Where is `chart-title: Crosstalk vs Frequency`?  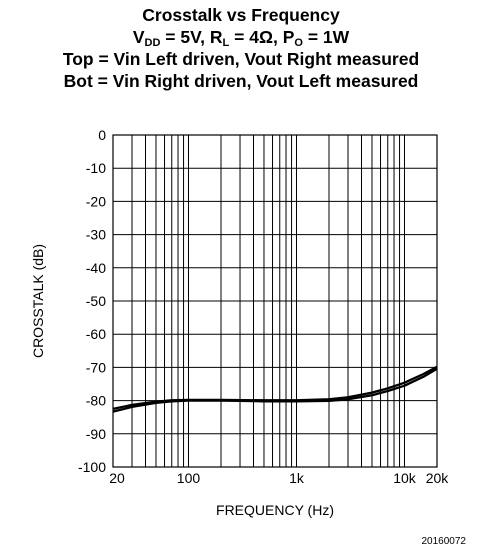 chart-title: Crosstalk vs Frequency is located at coordinates (241, 15).